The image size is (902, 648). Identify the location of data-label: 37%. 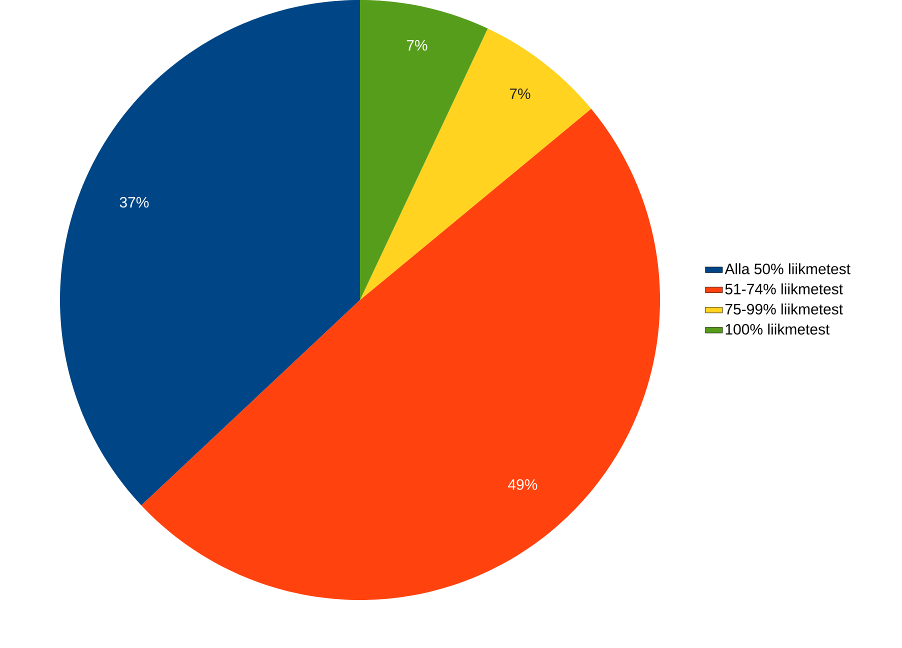
(134, 202).